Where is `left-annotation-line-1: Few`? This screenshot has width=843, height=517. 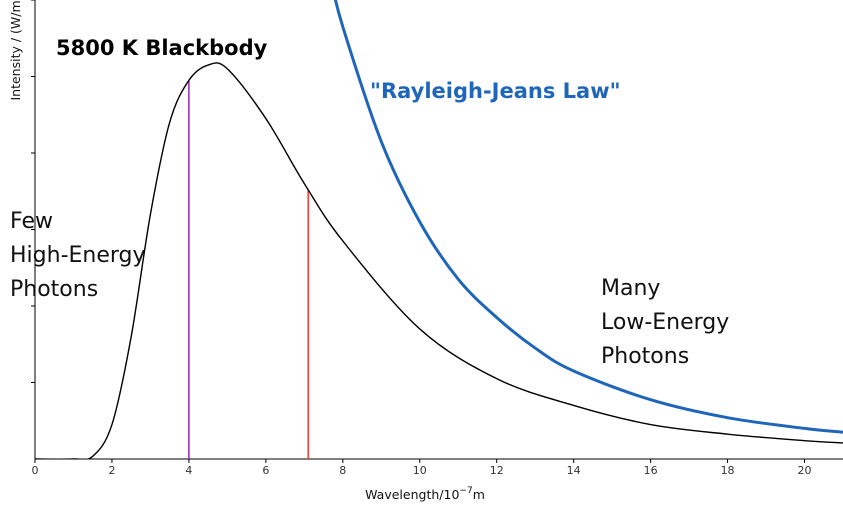 left-annotation-line-1: Few is located at coordinates (31, 221).